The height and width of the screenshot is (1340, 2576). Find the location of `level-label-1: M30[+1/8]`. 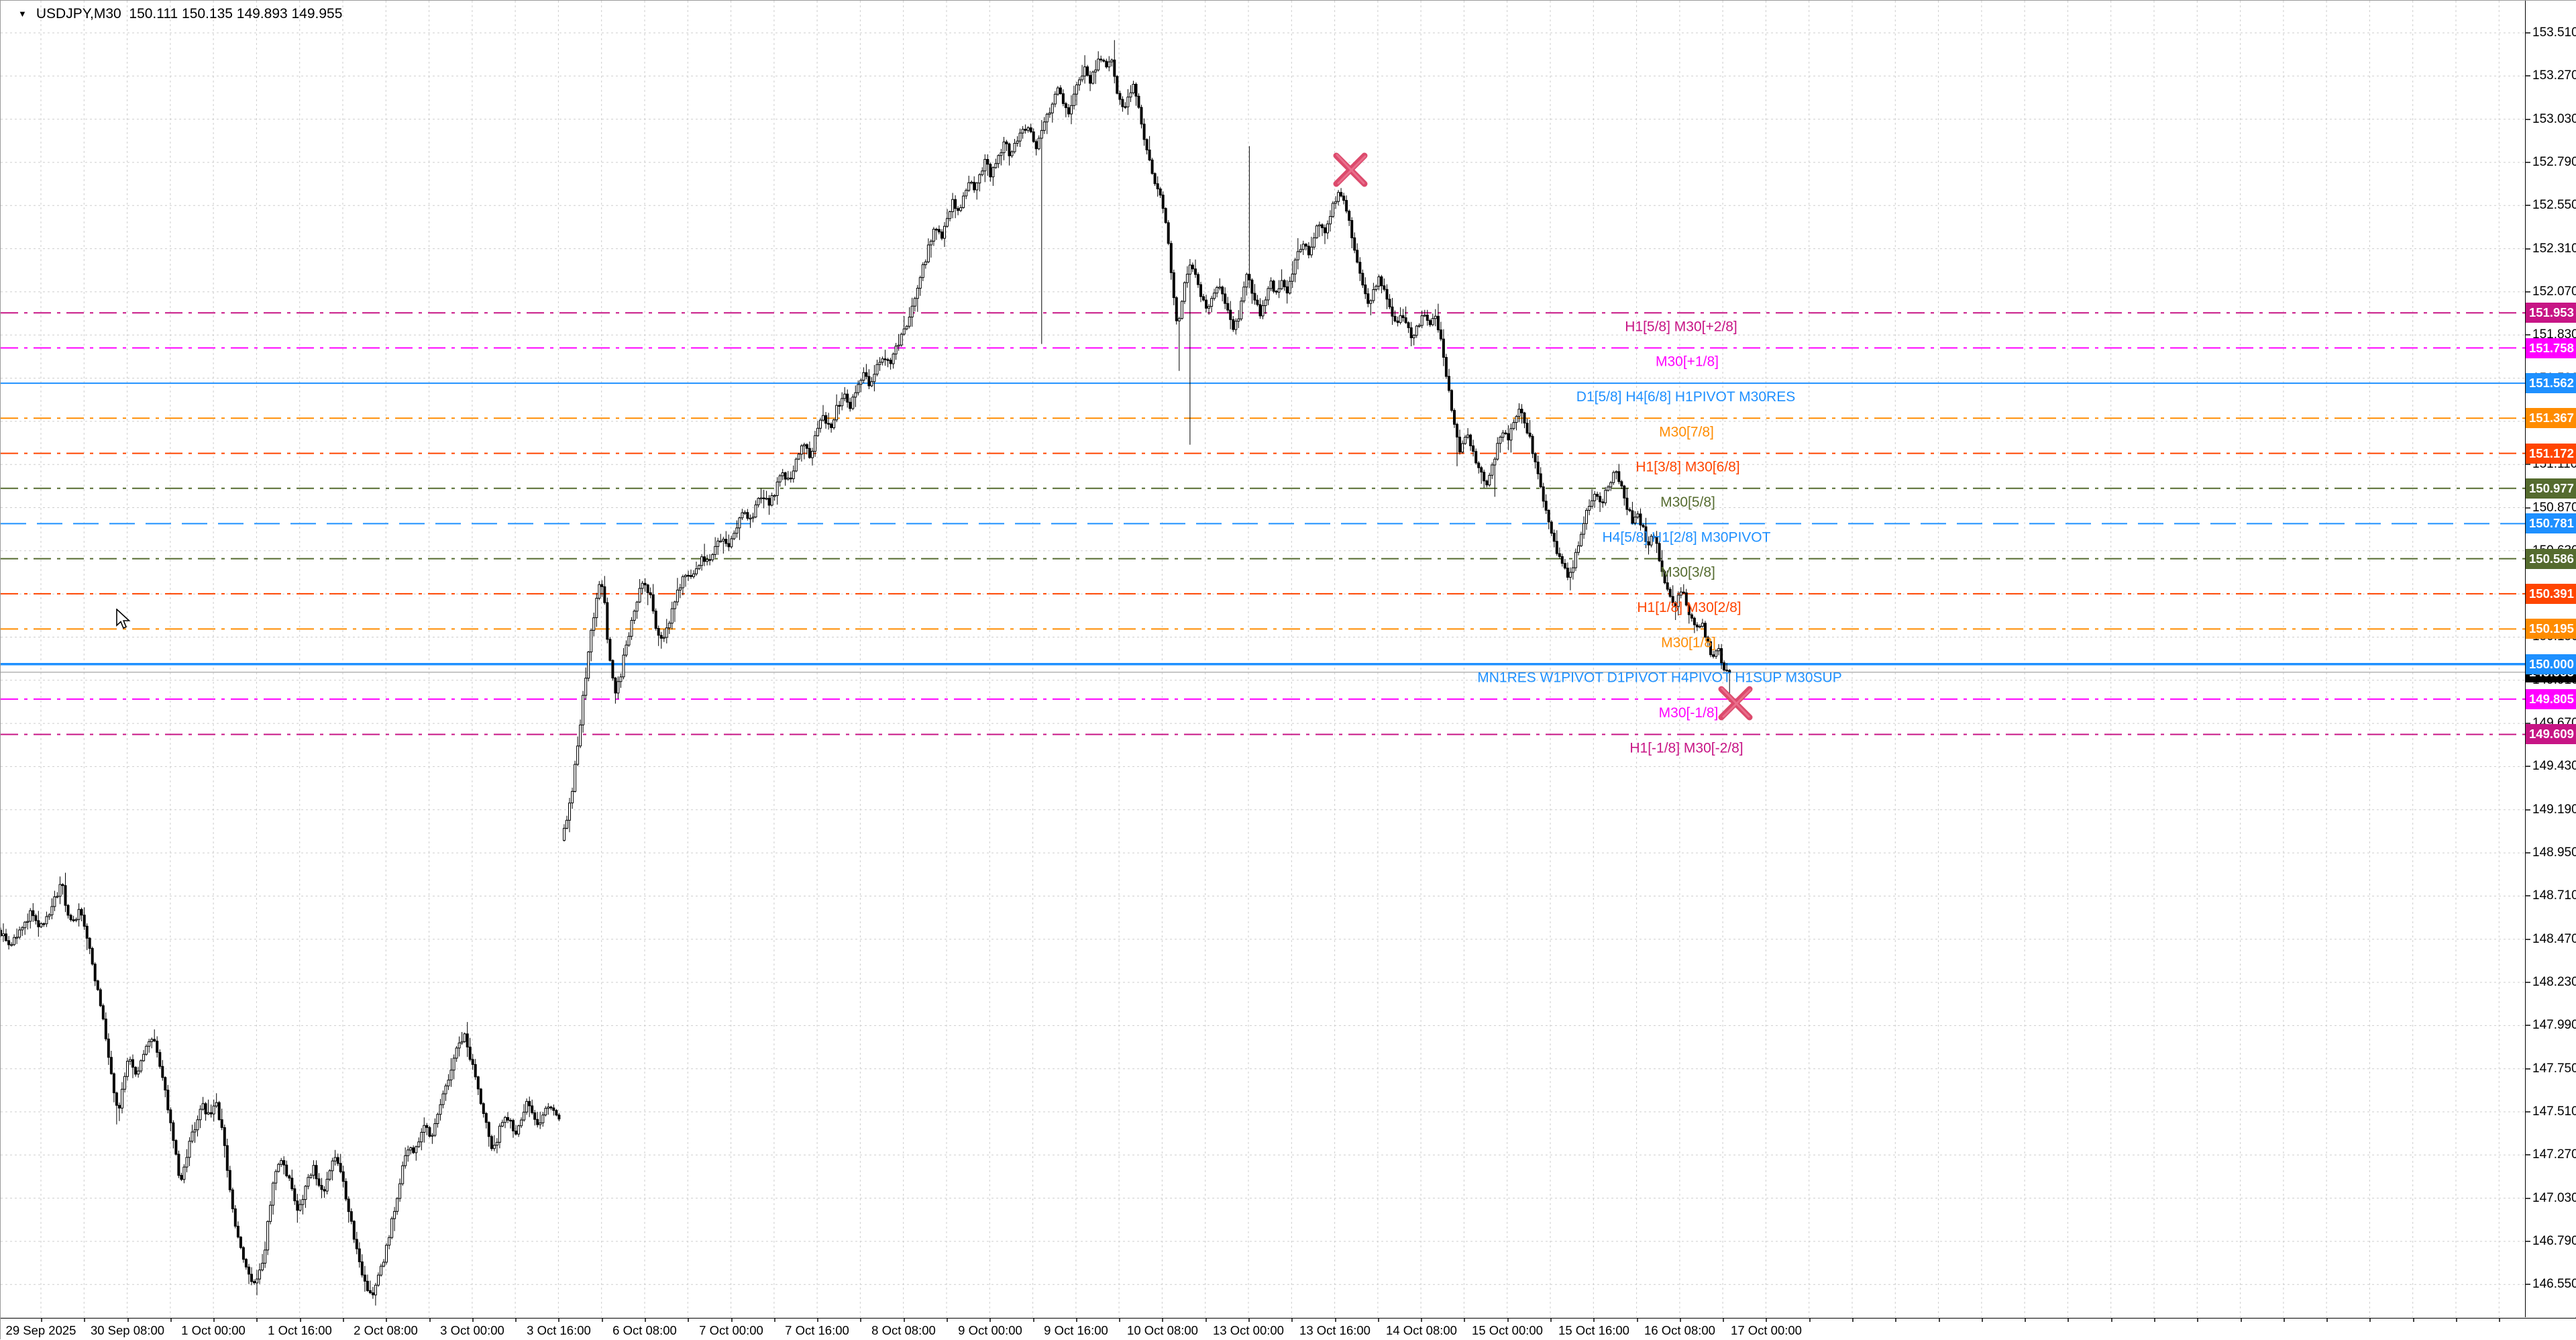

level-label-1: M30[+1/8] is located at coordinates (1687, 362).